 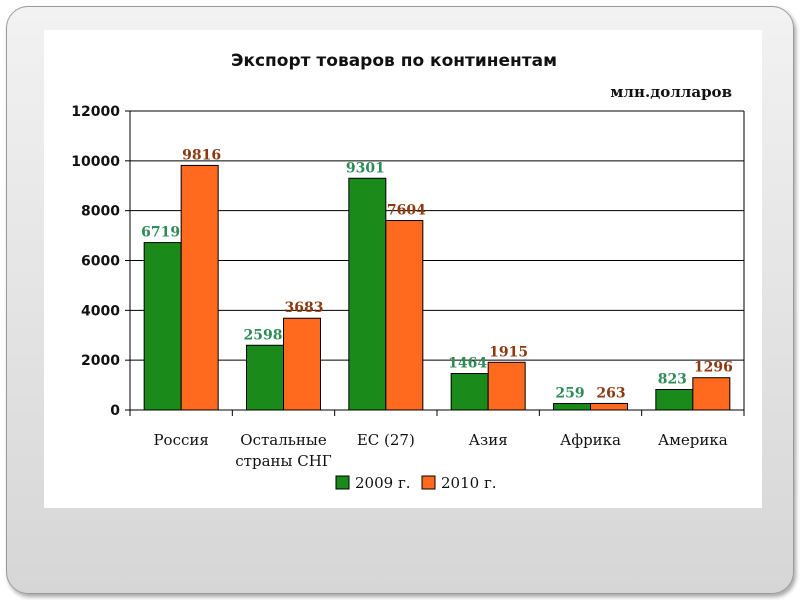 I want to click on y-tick-label: 8000, so click(x=100, y=212).